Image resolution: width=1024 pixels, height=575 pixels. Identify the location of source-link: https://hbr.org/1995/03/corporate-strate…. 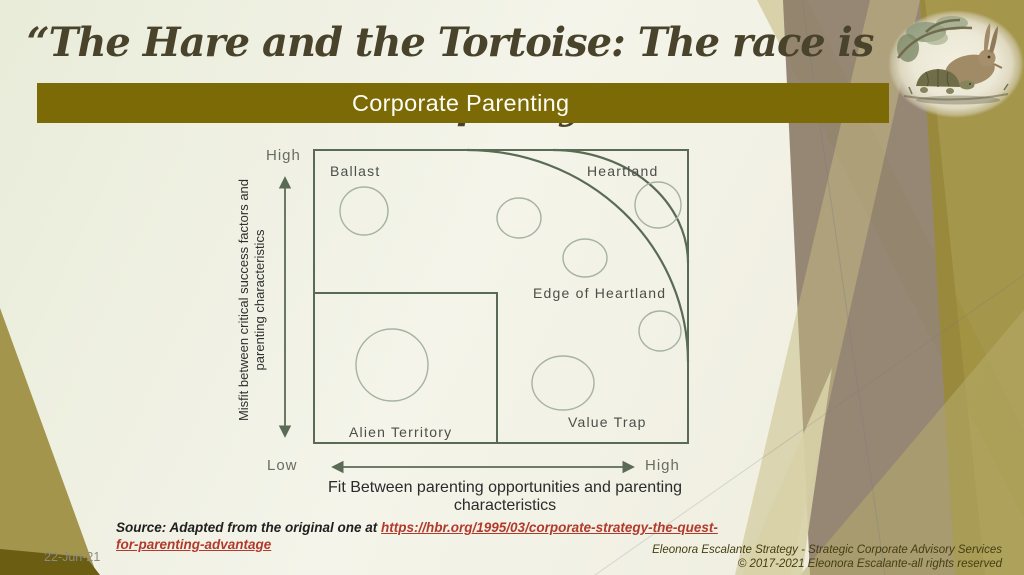
(417, 536).